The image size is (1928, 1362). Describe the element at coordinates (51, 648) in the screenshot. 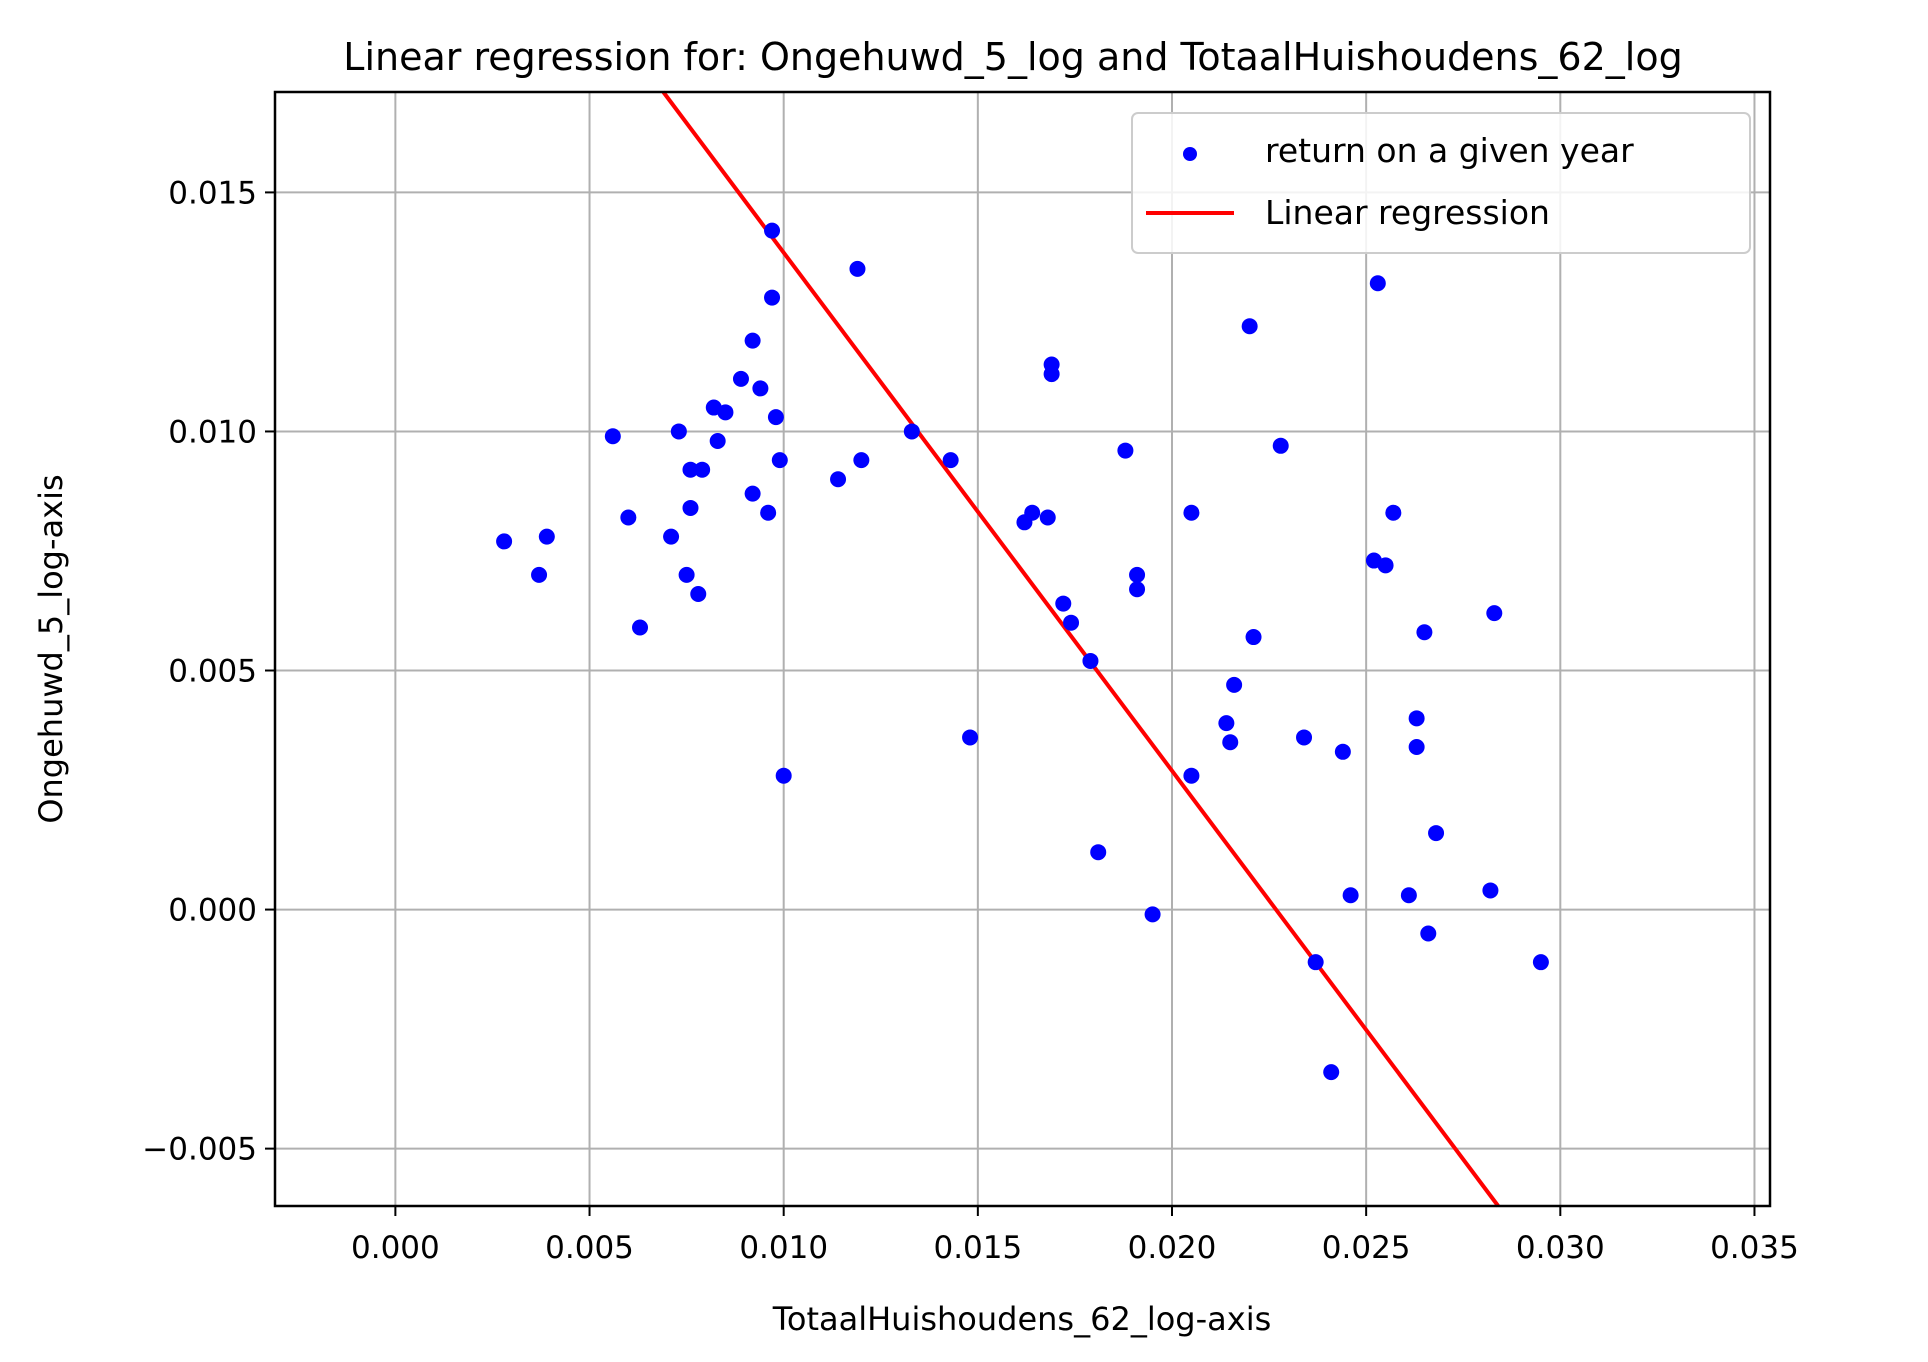

I see `y-axis-label: Ongehuwd_5_log-axis` at that location.